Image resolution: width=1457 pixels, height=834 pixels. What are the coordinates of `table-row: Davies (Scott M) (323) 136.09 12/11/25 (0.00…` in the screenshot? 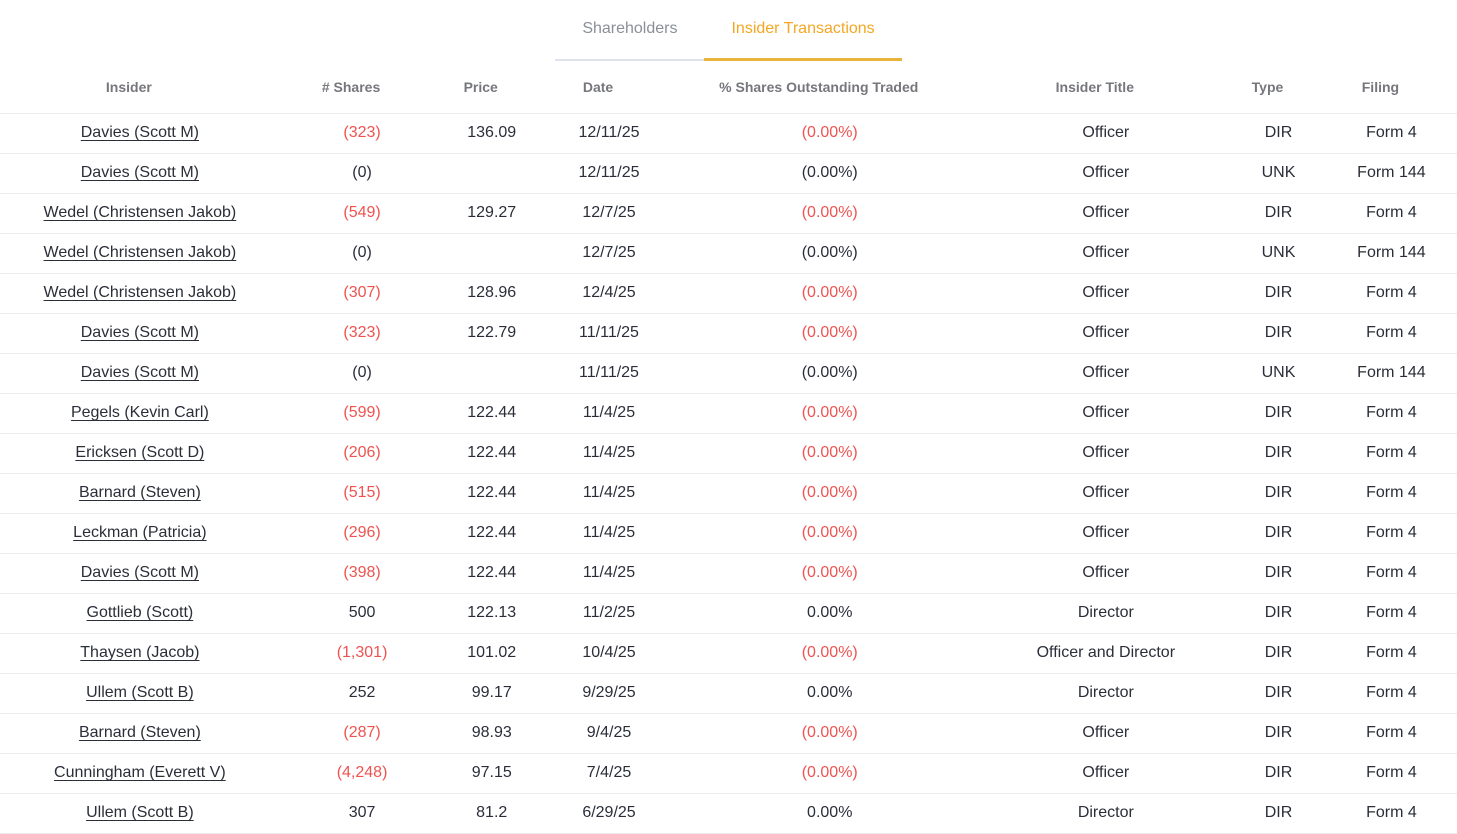 It's located at (728, 133).